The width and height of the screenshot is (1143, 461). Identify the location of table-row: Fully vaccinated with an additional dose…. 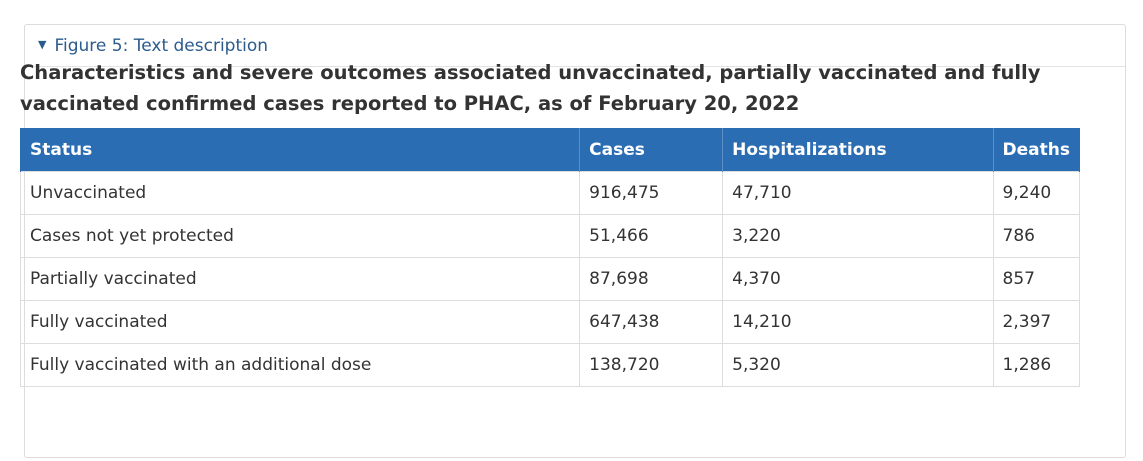
(550, 365).